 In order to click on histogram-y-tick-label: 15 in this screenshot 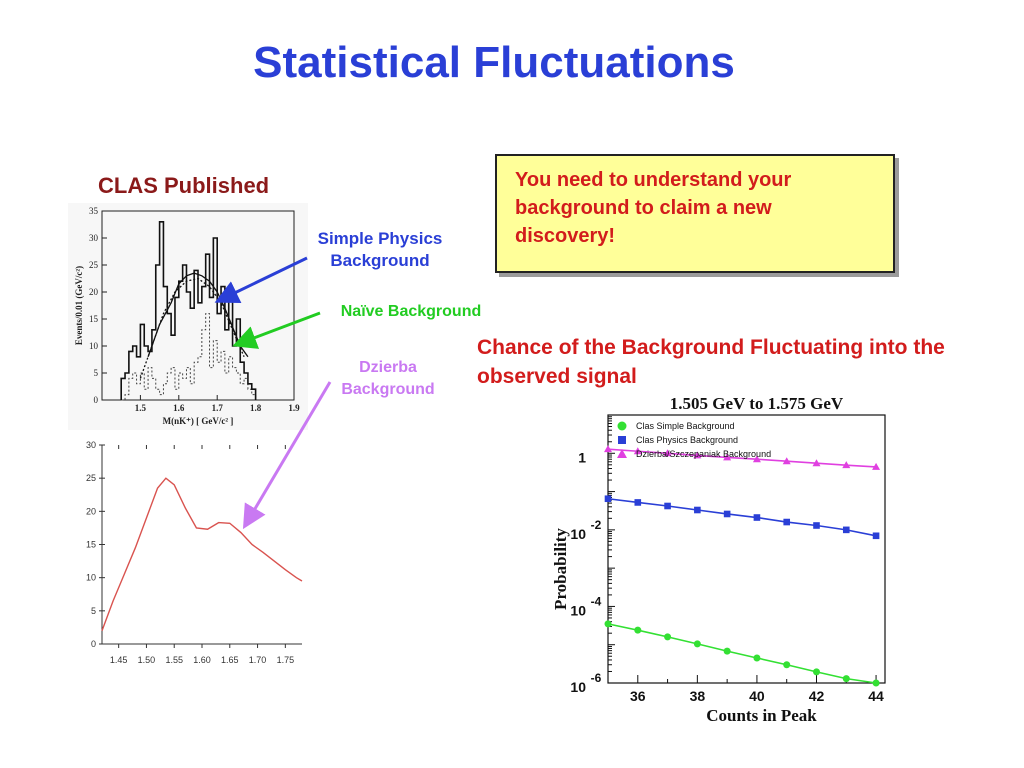, I will do `click(94, 319)`.